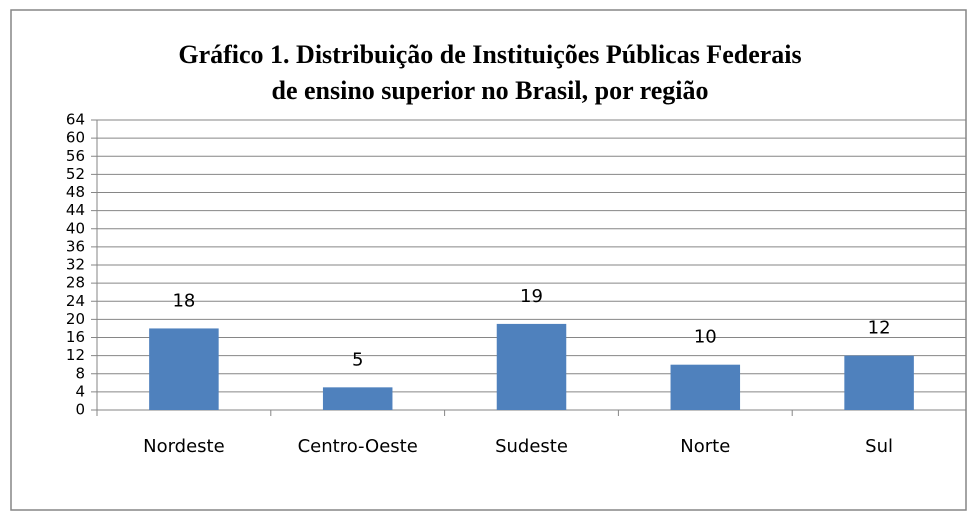 This screenshot has height=520, width=979. What do you see at coordinates (531, 446) in the screenshot?
I see `x-tick-label: Sudeste` at bounding box center [531, 446].